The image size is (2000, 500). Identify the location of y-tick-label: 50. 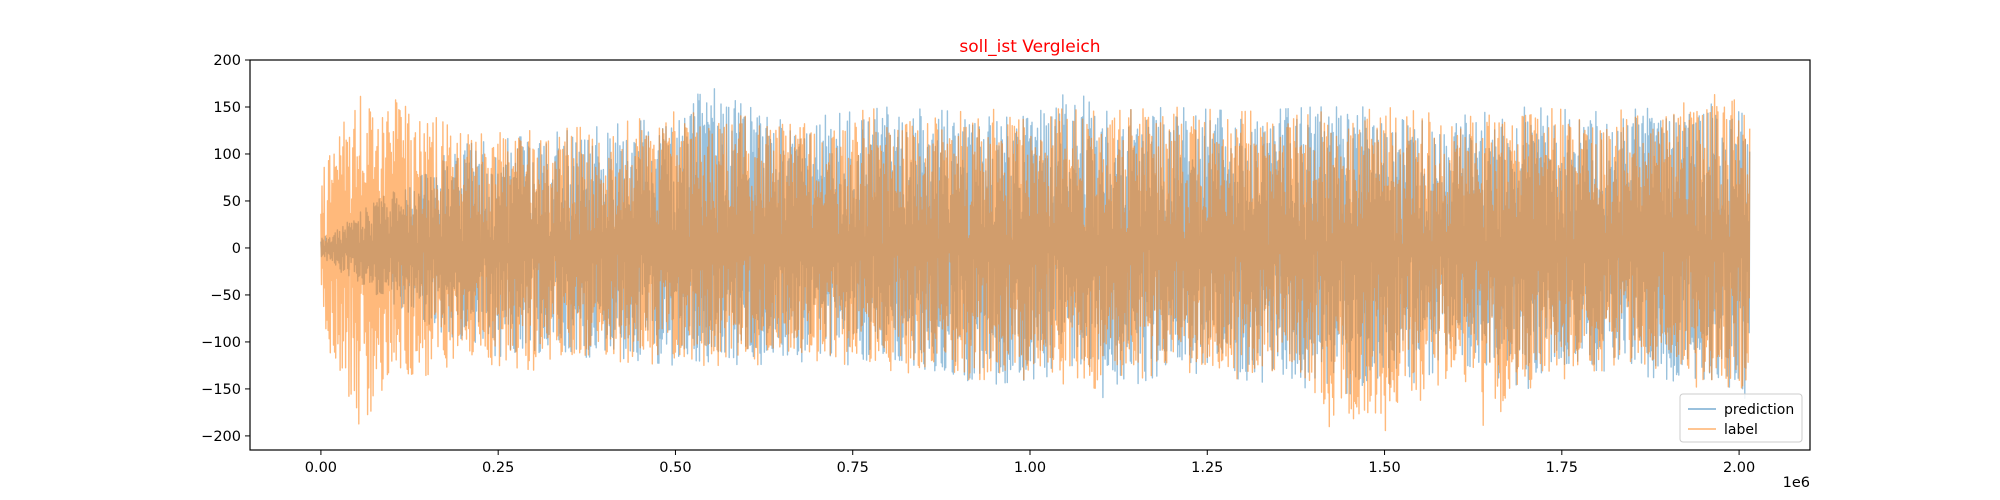
(232, 202).